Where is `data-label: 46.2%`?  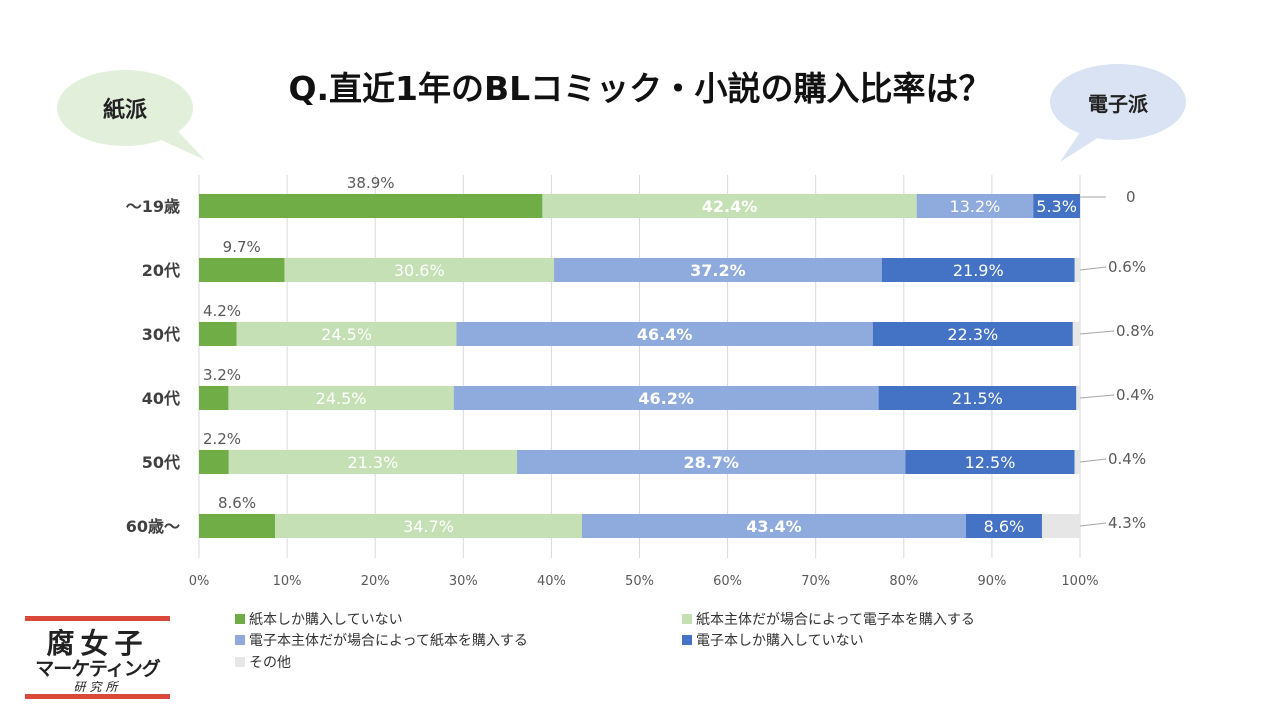 data-label: 46.2% is located at coordinates (666, 398).